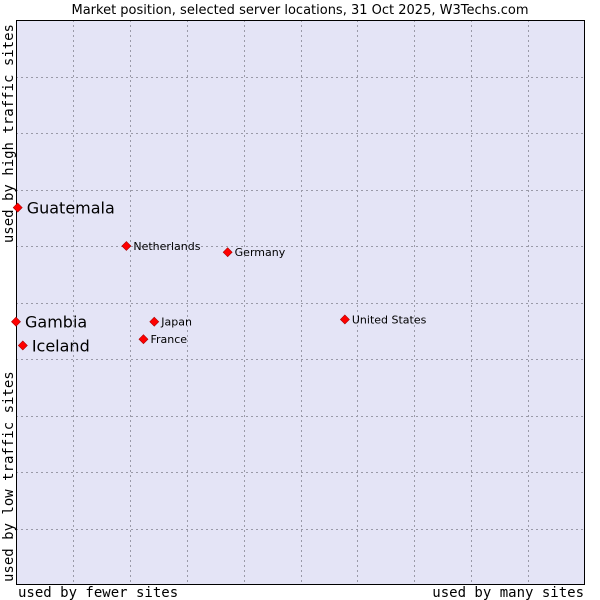 This screenshot has height=600, width=600. What do you see at coordinates (17, 207) in the screenshot?
I see `marker-guatemala` at bounding box center [17, 207].